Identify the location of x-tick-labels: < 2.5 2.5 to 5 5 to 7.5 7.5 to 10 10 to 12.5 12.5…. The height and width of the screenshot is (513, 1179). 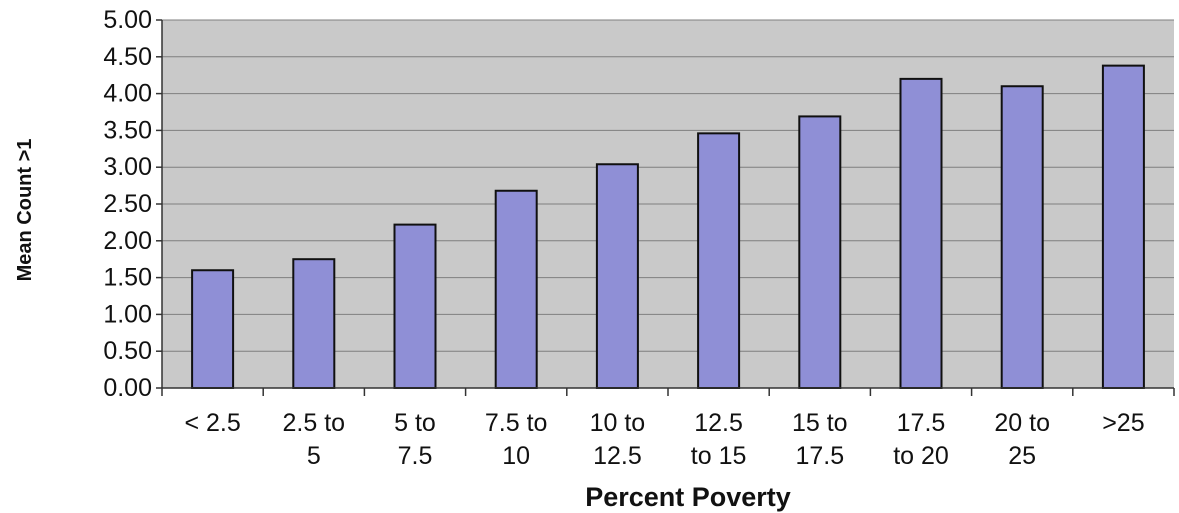
(664, 439).